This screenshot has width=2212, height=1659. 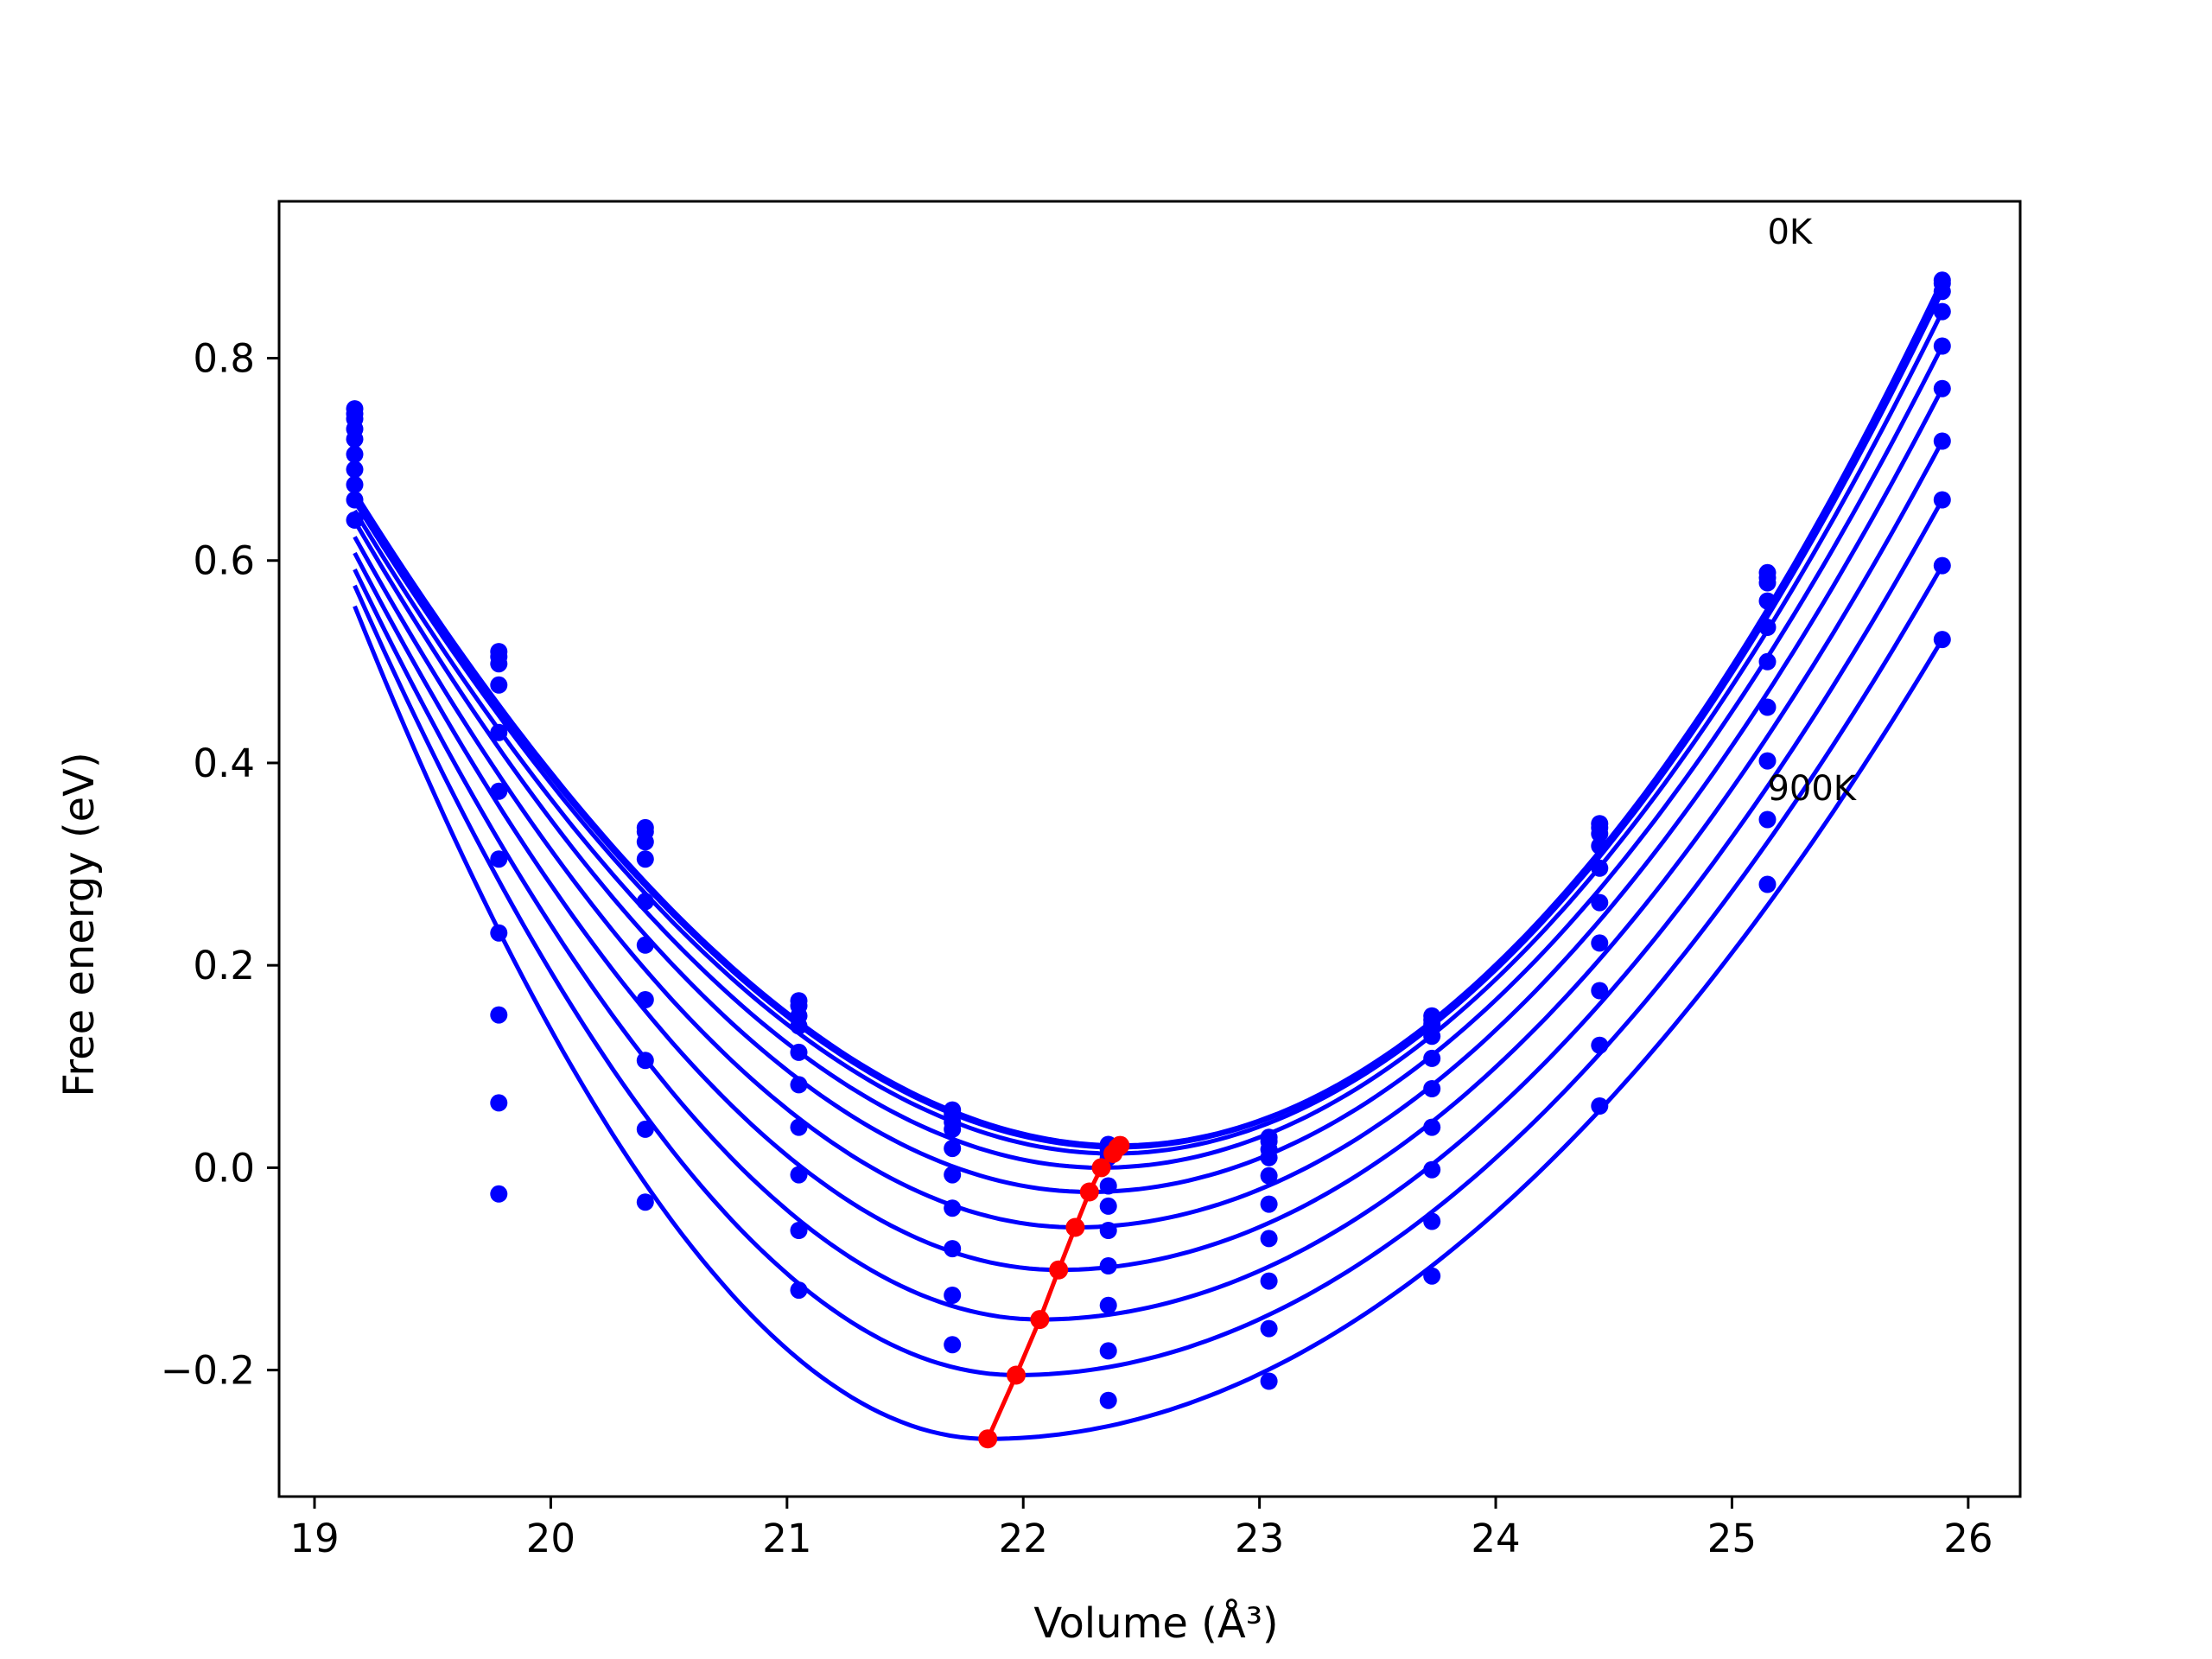 What do you see at coordinates (208, 1371) in the screenshot?
I see `y-tick-label: −0.2` at bounding box center [208, 1371].